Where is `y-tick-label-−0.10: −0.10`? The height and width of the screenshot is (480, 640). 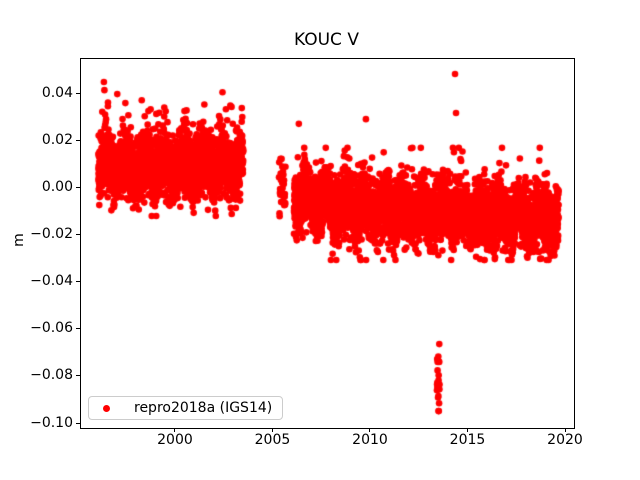
y-tick-label-−0.10: −0.10 is located at coordinates (51, 422).